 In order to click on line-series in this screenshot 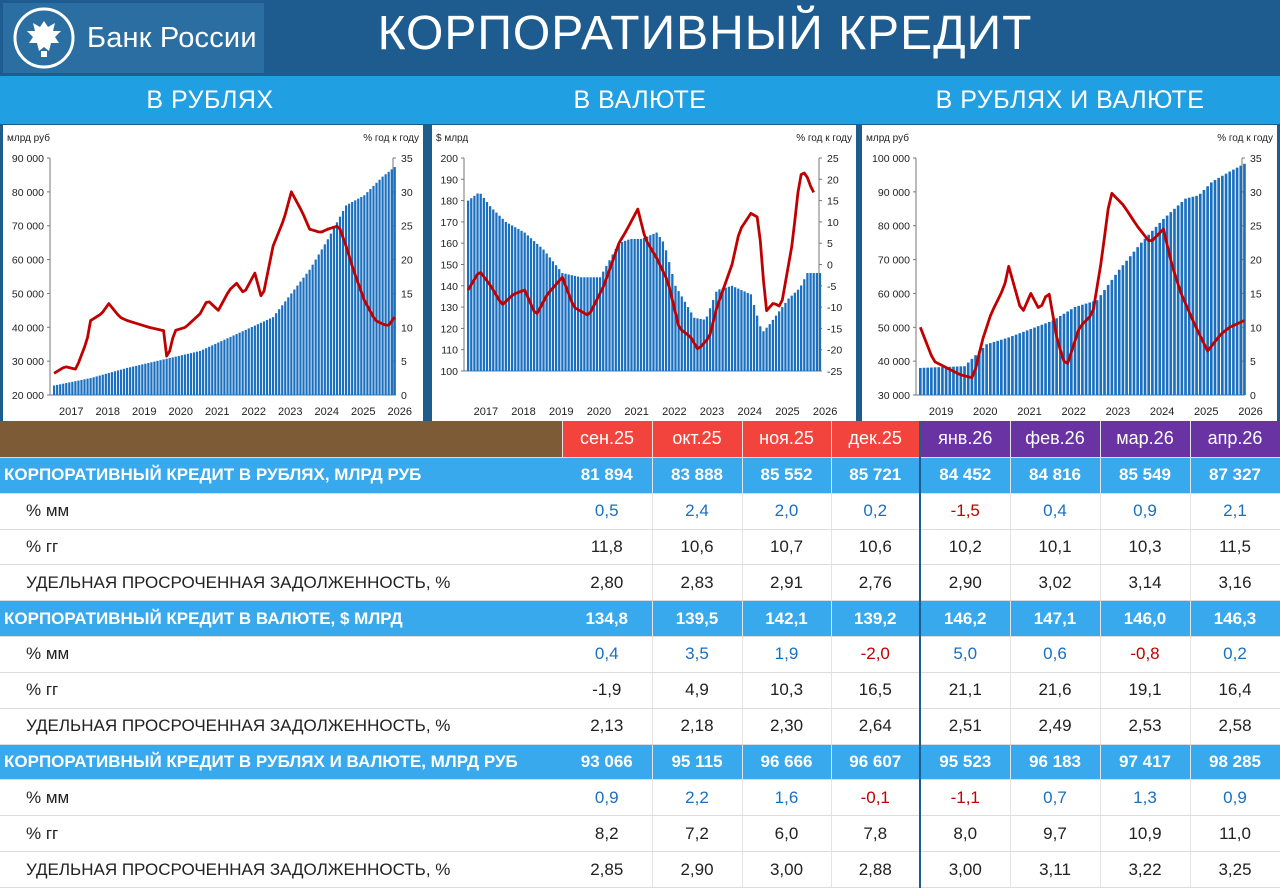, I will do `click(1082, 285)`.